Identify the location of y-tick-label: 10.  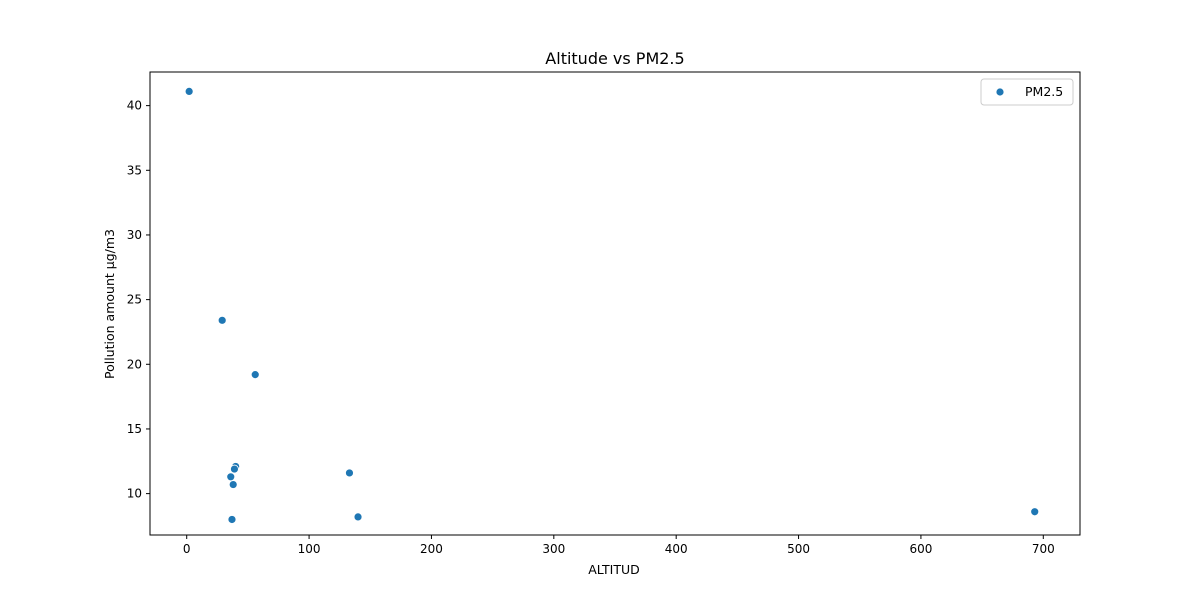
(134, 494).